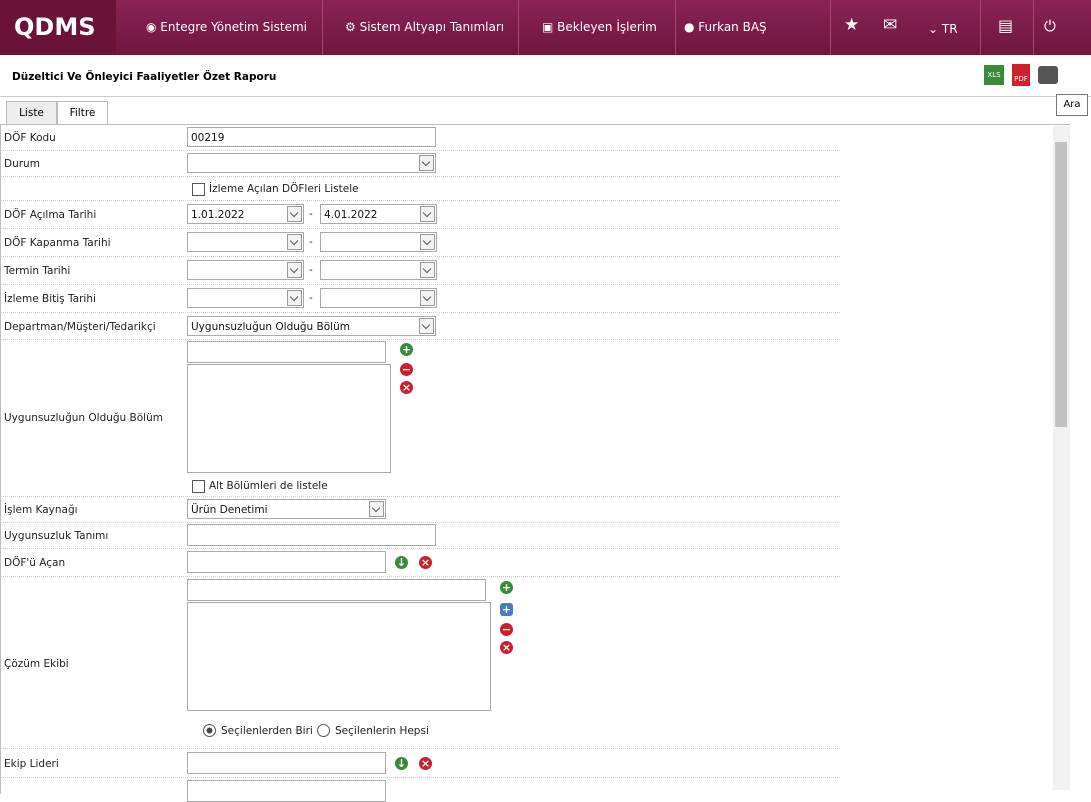 This screenshot has height=802, width=1091. What do you see at coordinates (31, 113) in the screenshot?
I see `tab: Liste` at bounding box center [31, 113].